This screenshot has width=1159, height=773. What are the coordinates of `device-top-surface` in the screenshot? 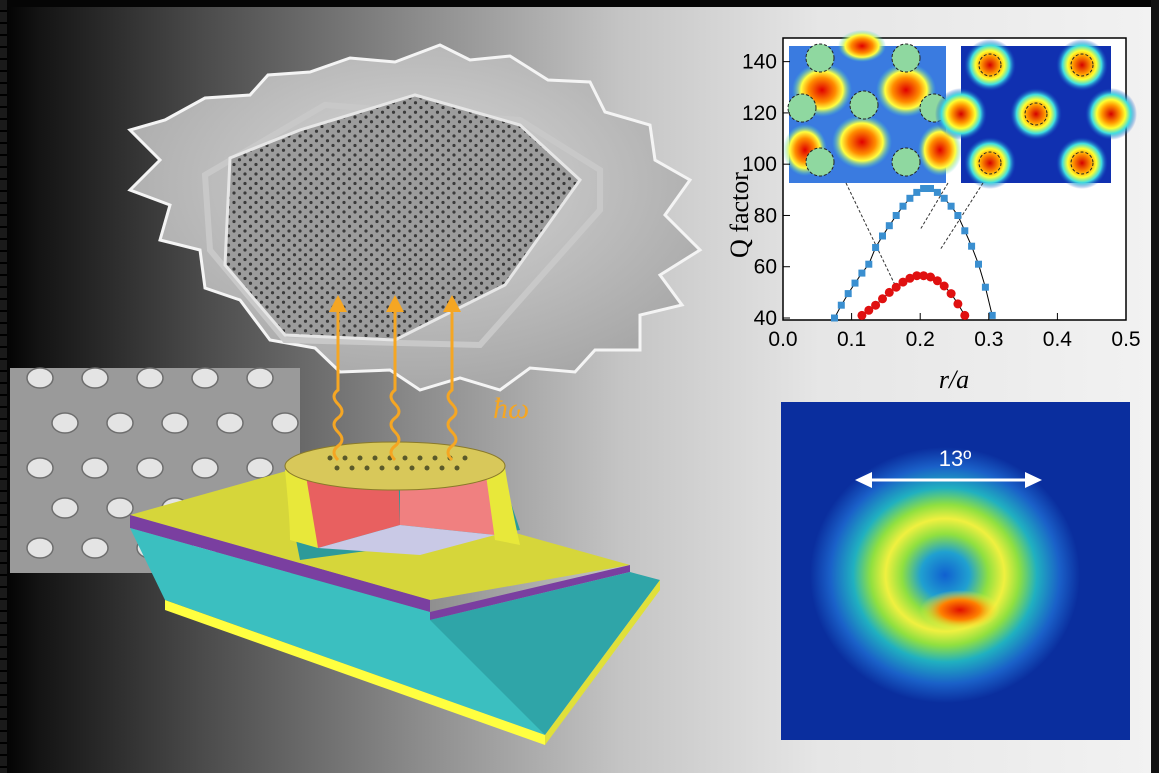 It's located at (395, 466).